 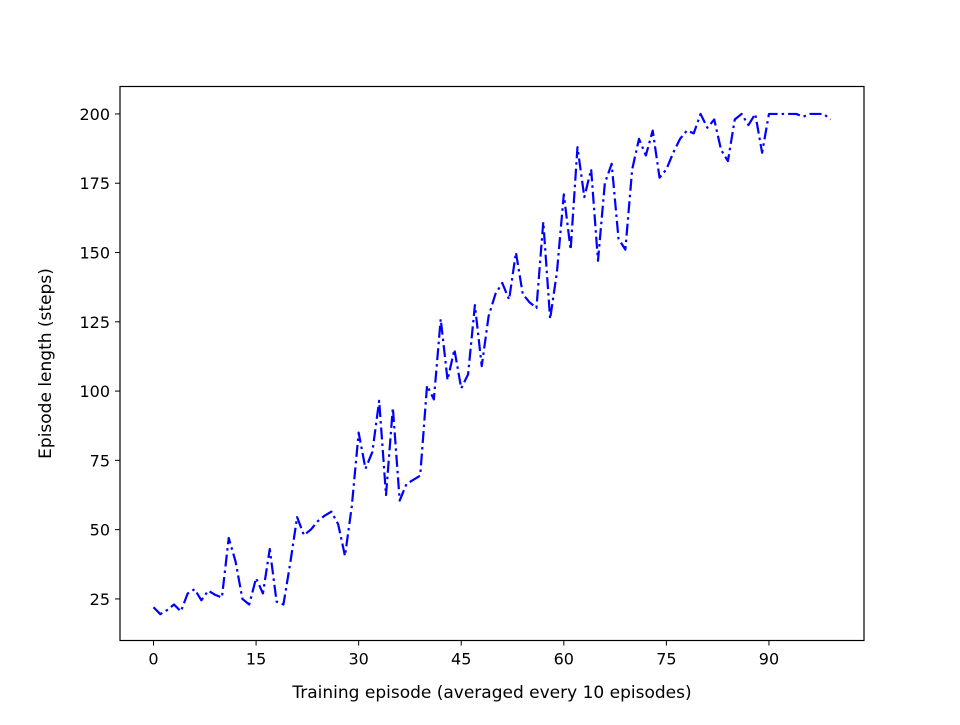 What do you see at coordinates (99, 357) in the screenshot?
I see `y-axis-ticks: 25 50 75 100 125 150 175 200` at bounding box center [99, 357].